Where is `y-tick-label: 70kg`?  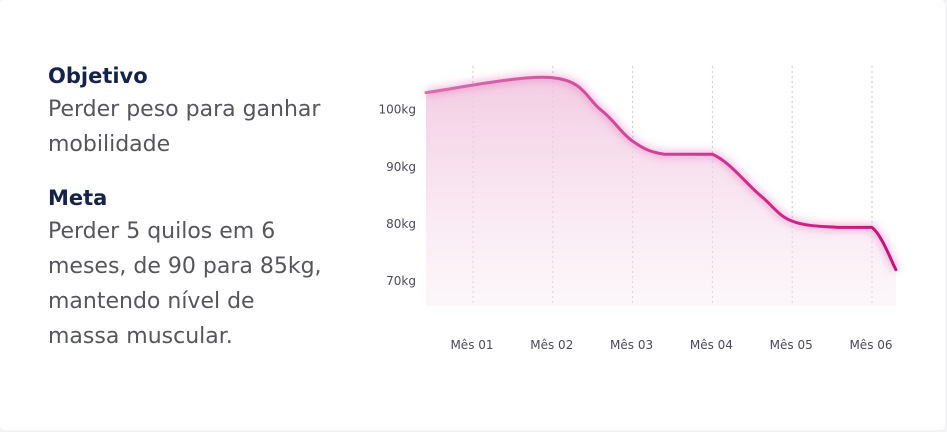 y-tick-label: 70kg is located at coordinates (401, 281).